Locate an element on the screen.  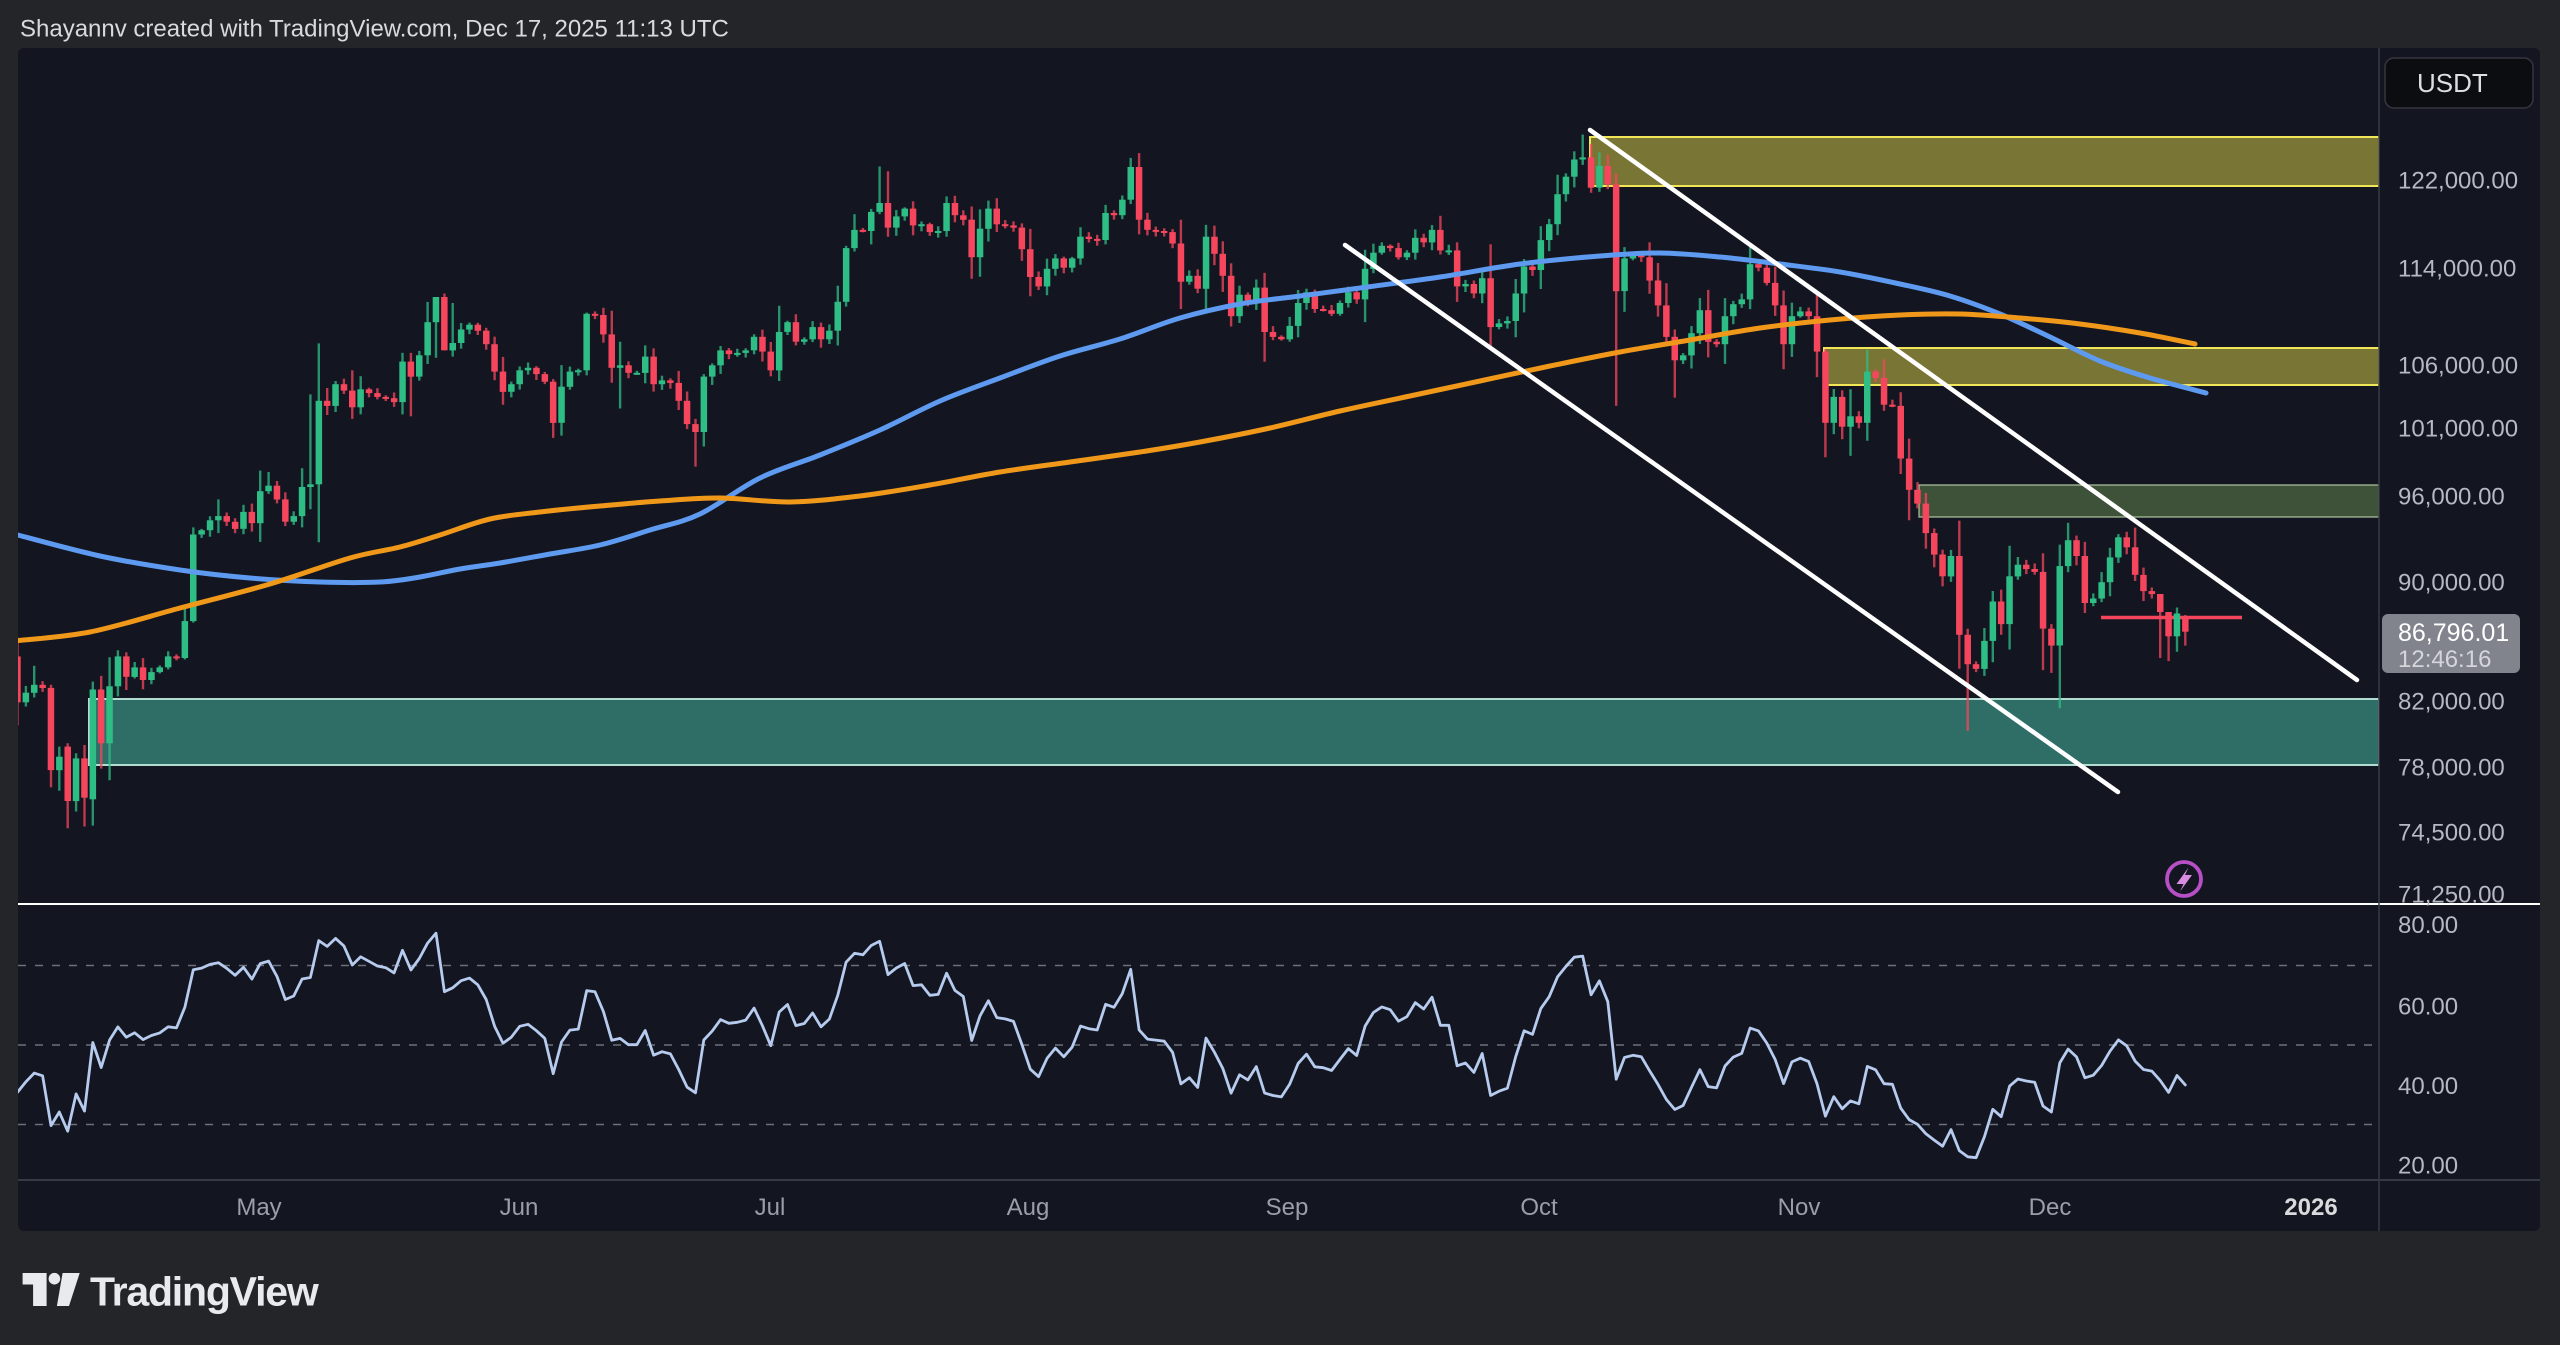
svg-text: 12:46:16 is located at coordinates (2444, 659).